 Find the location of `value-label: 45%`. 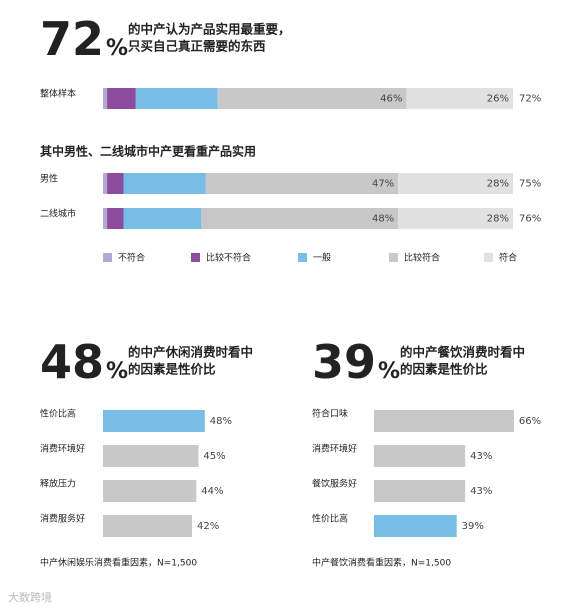

value-label: 45% is located at coordinates (214, 456).